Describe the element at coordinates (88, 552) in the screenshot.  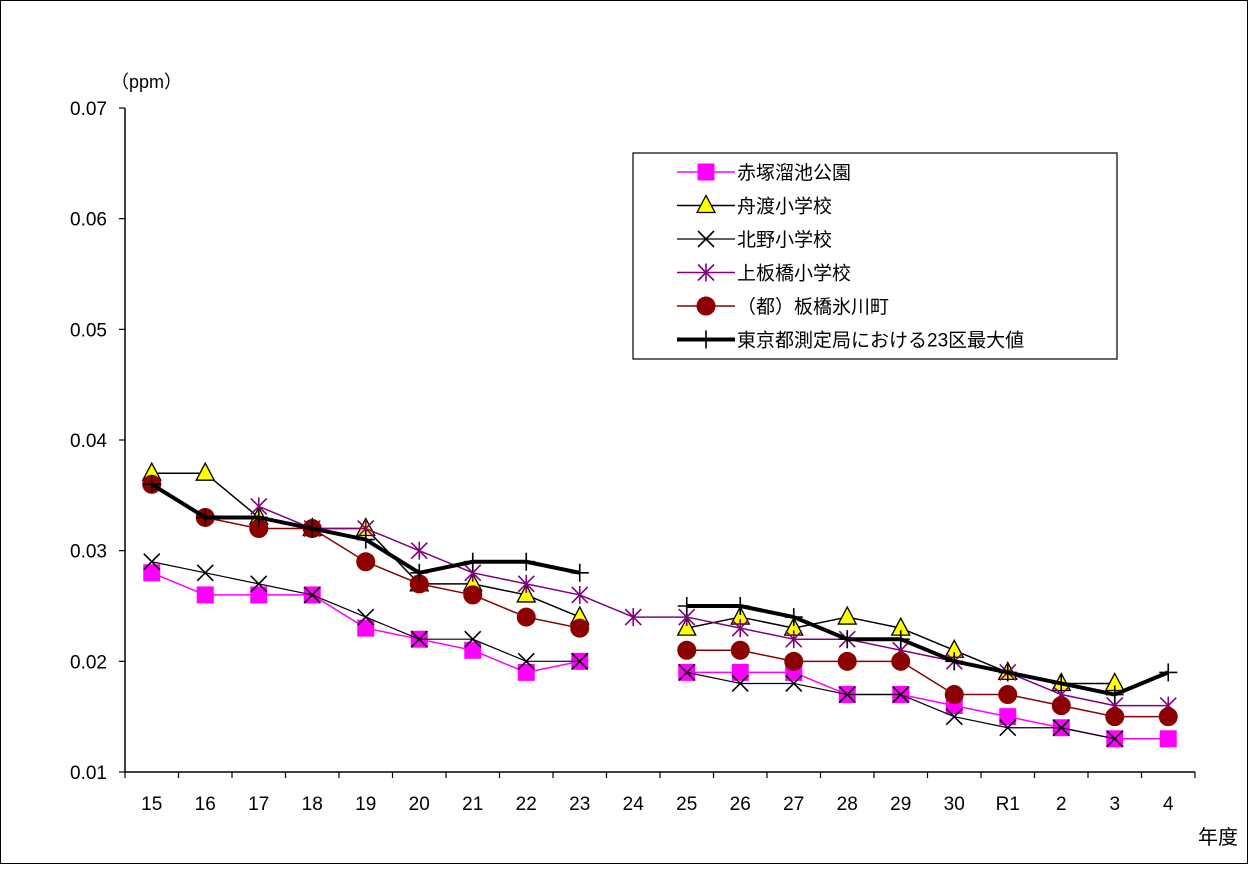
I see `y-tick-label: 0.03` at that location.